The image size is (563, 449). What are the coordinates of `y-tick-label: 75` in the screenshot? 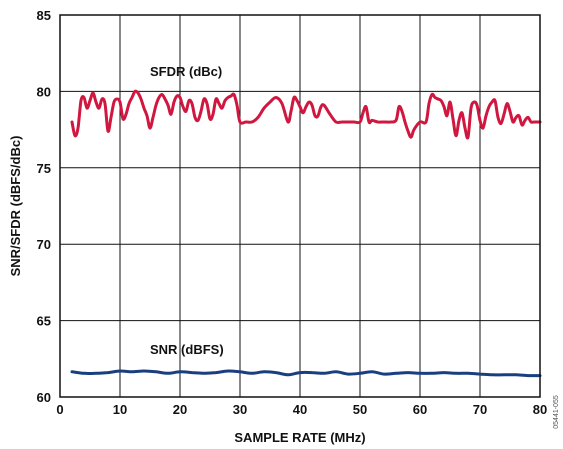 It's located at (44, 168).